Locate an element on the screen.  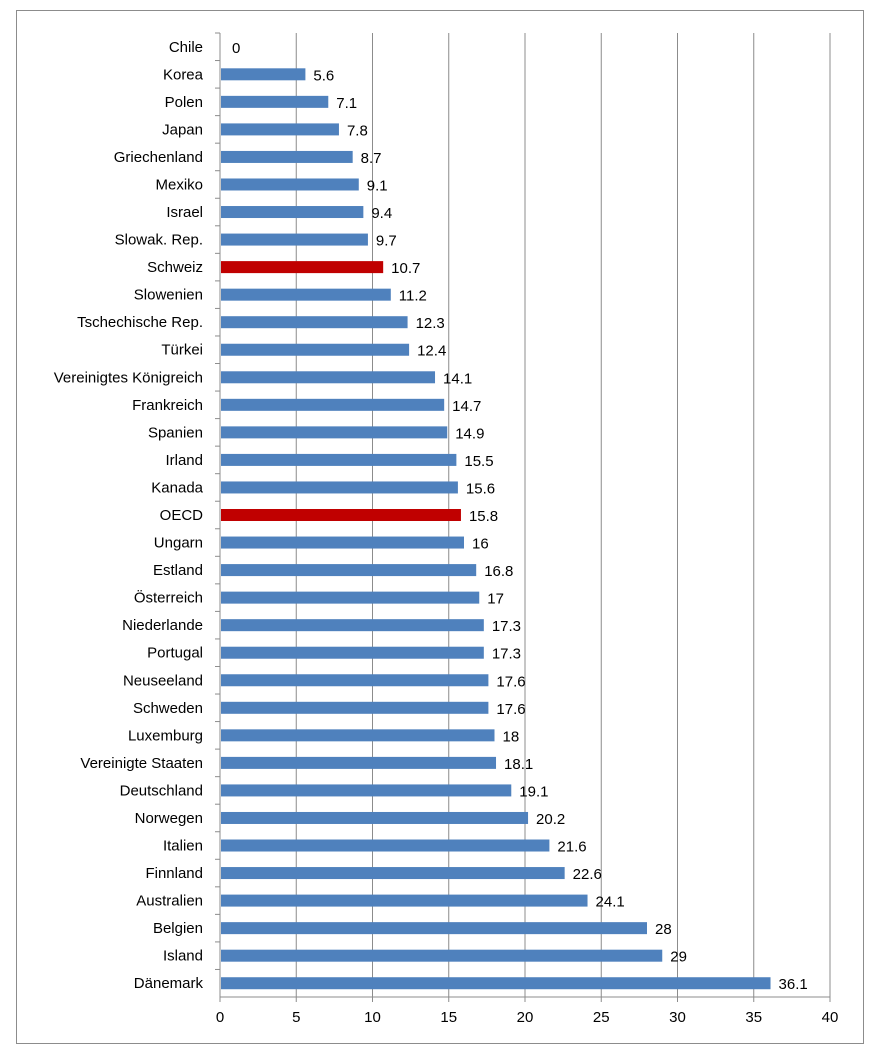
value-label-italien: 21.6 is located at coordinates (571, 847).